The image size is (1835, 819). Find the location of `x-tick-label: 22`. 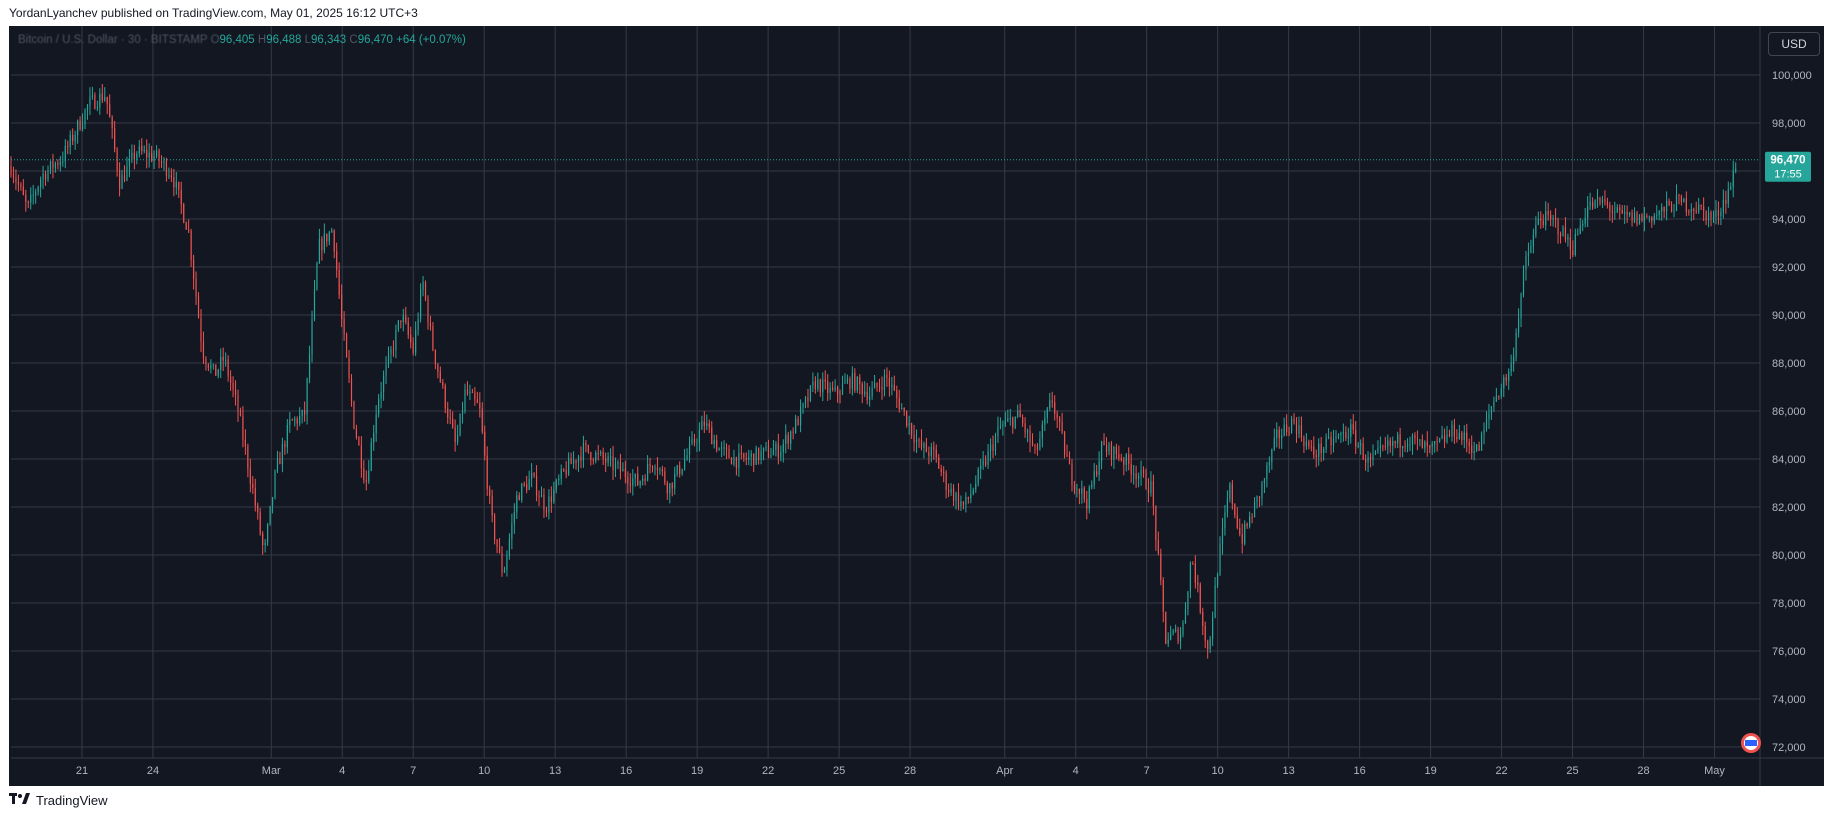

x-tick-label: 22 is located at coordinates (1501, 771).